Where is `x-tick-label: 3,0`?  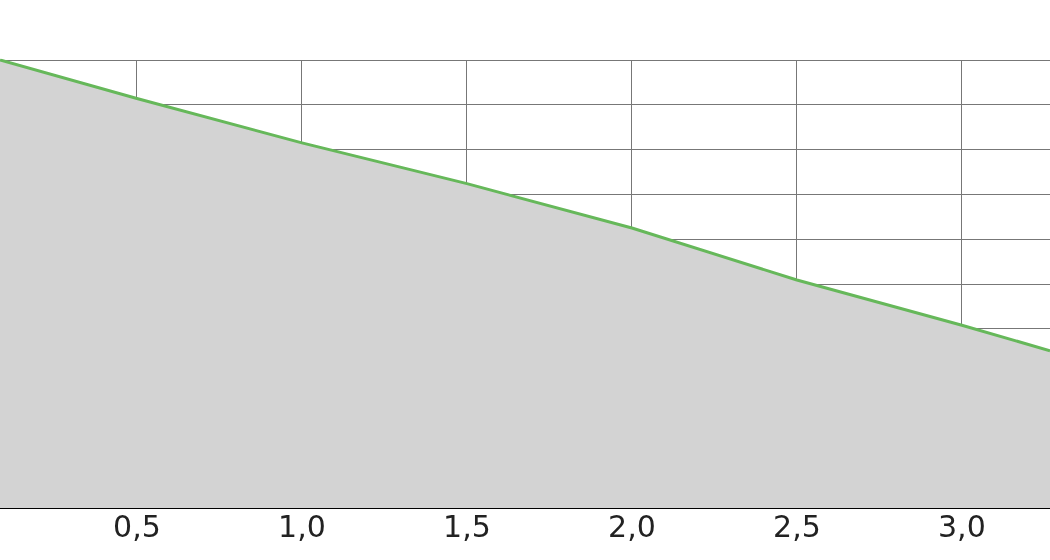
x-tick-label: 3,0 is located at coordinates (962, 526).